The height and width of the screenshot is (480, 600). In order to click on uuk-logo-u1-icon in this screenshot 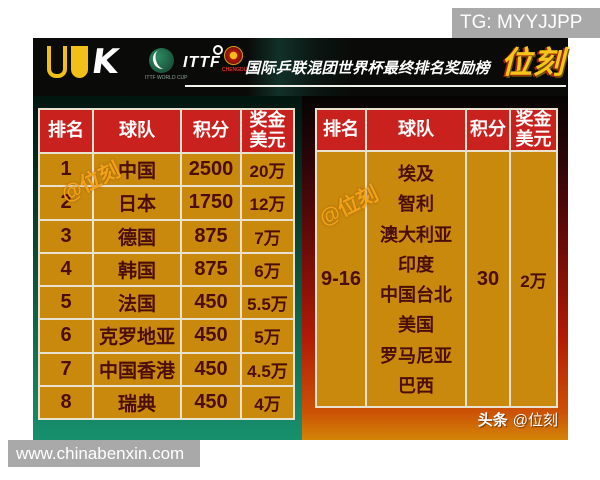, I will do `click(57, 62)`.